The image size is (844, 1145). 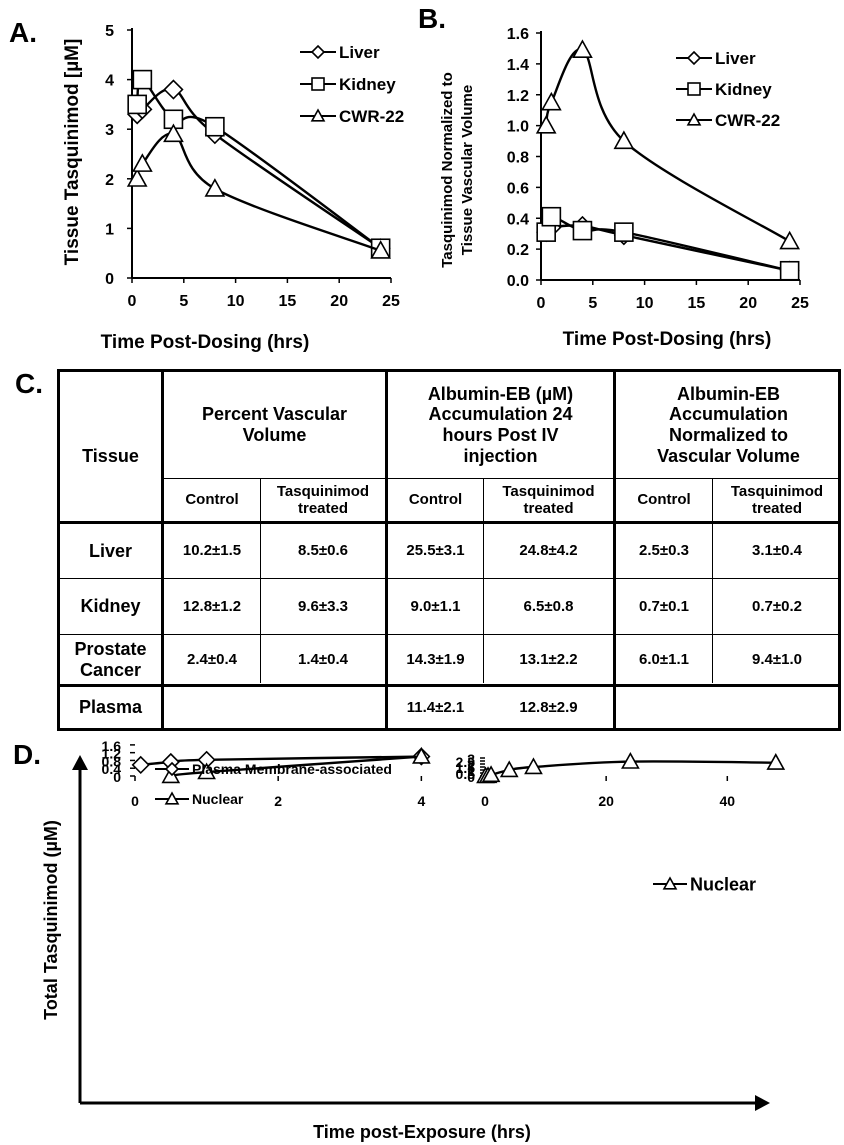 I want to click on x-tick-label: 2, so click(x=278, y=801).